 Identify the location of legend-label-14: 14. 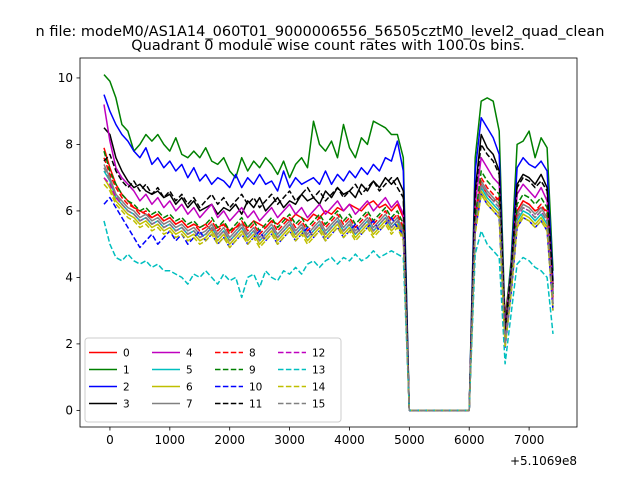
(319, 387).